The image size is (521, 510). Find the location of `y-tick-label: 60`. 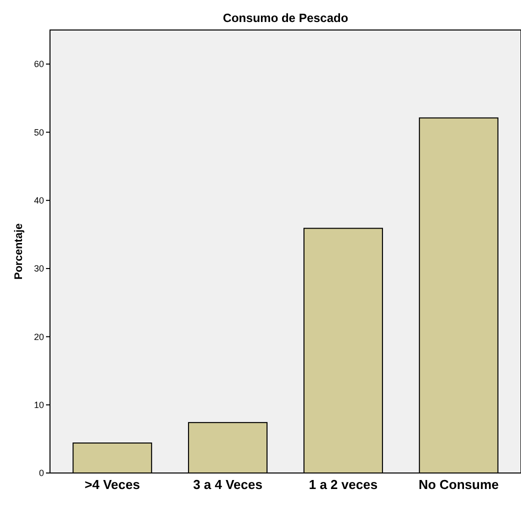

y-tick-label: 60 is located at coordinates (39, 64).